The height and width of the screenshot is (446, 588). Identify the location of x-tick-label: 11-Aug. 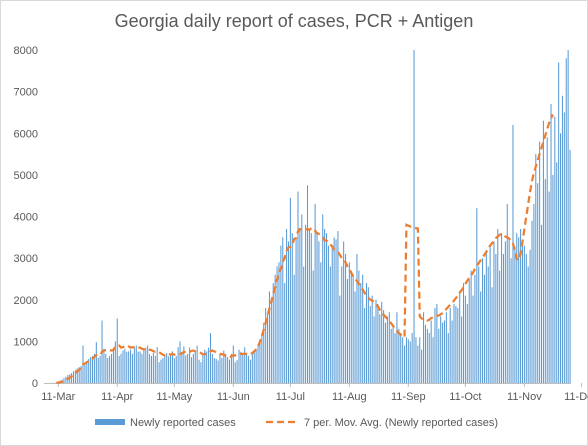
(349, 397).